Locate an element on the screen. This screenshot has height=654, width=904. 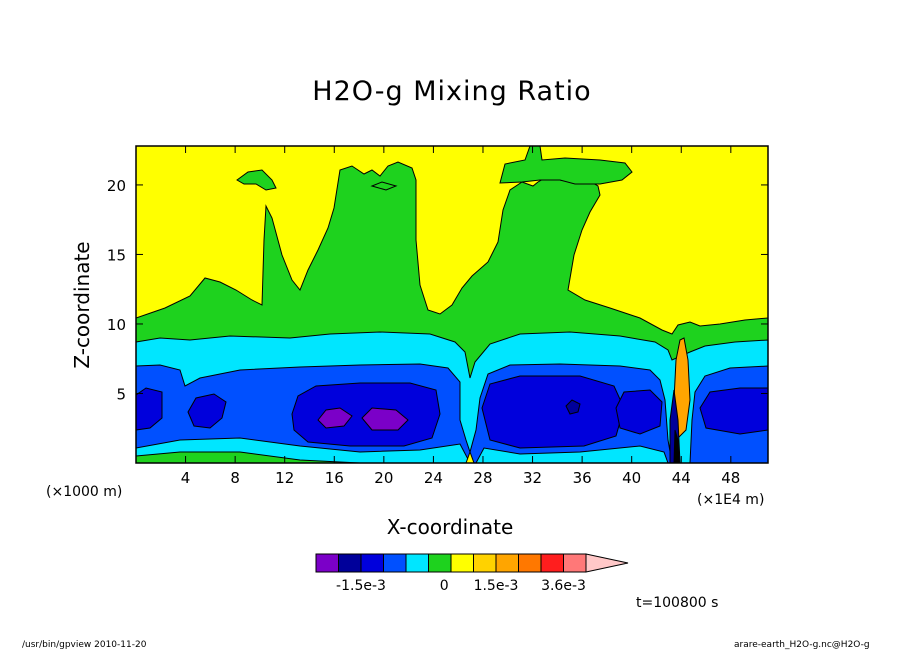
x-unit-left: (×1000 m) is located at coordinates (84, 492).